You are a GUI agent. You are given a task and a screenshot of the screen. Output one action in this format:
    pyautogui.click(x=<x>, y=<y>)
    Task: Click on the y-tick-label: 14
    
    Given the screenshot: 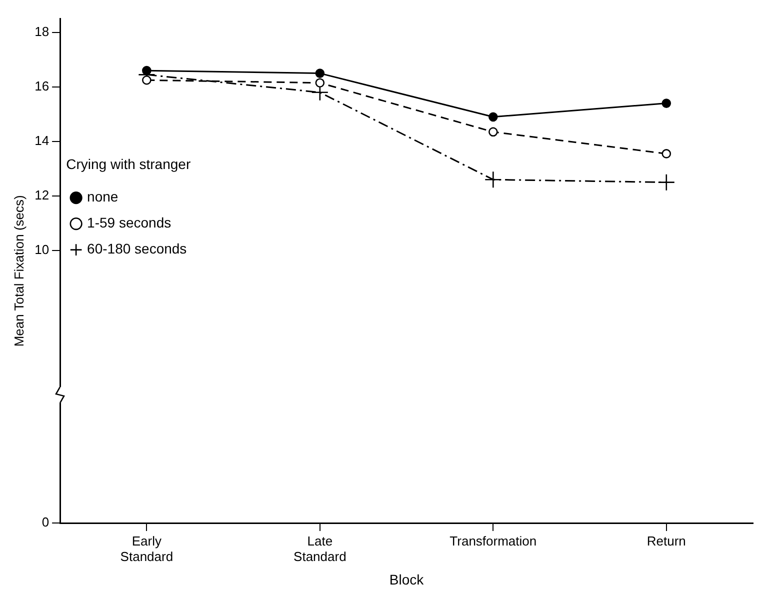 What is the action you would take?
    pyautogui.click(x=42, y=140)
    